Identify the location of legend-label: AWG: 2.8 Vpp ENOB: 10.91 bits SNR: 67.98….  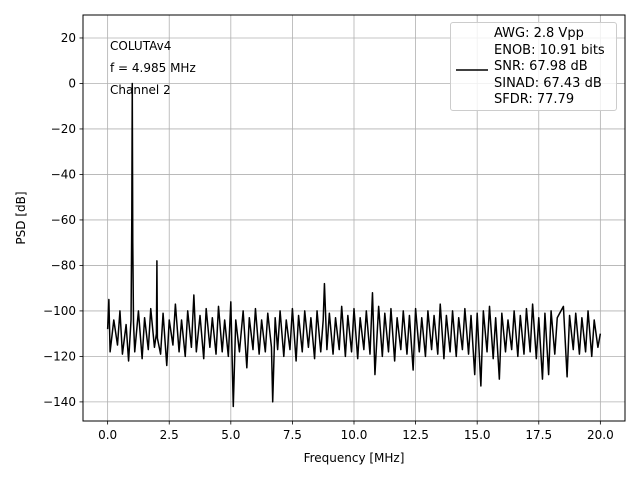
(549, 66).